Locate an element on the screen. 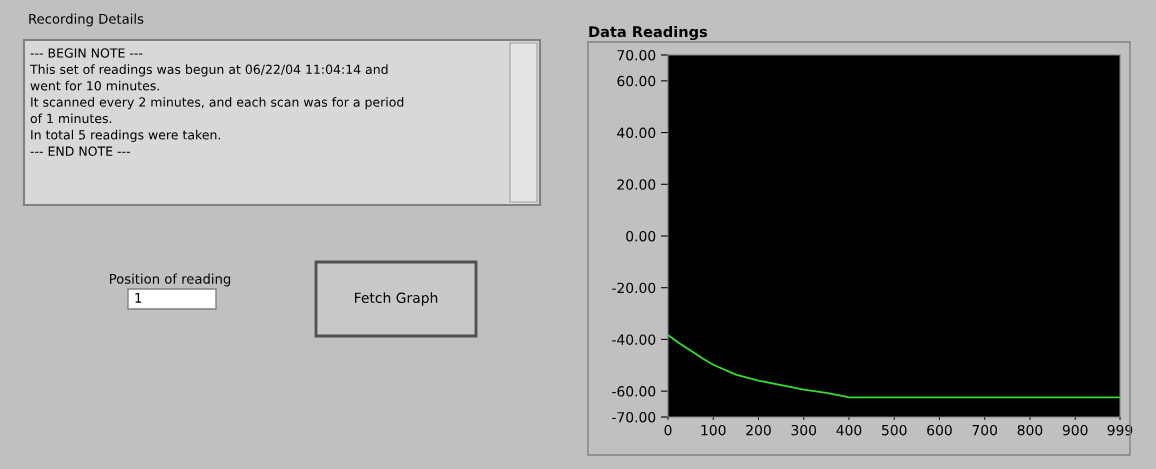 The image size is (1156, 469). y-tick-label: 70.00 is located at coordinates (636, 55).